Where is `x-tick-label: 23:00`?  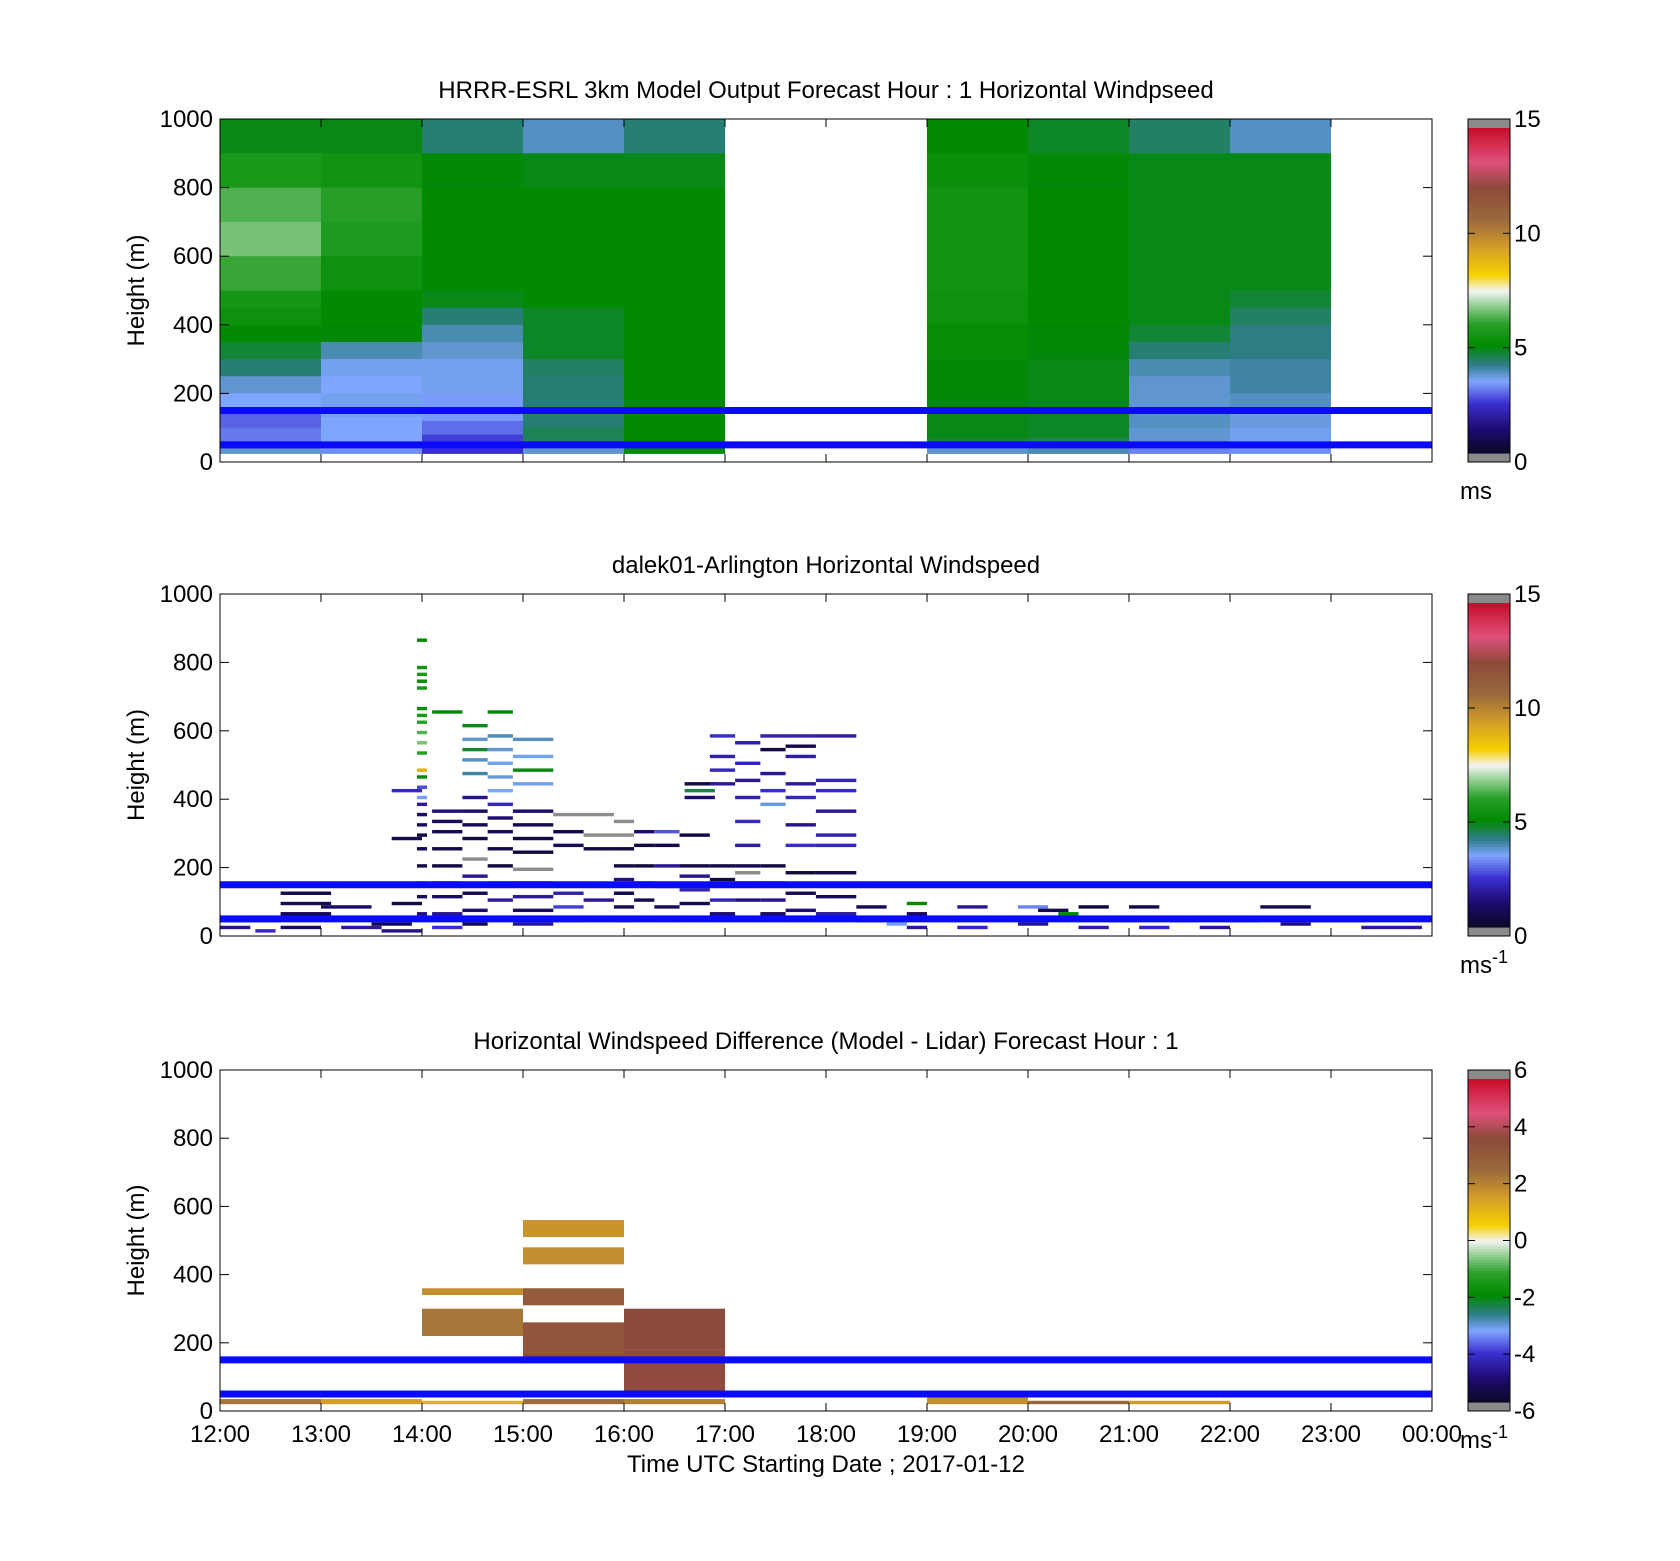
x-tick-label: 23:00 is located at coordinates (1331, 1434).